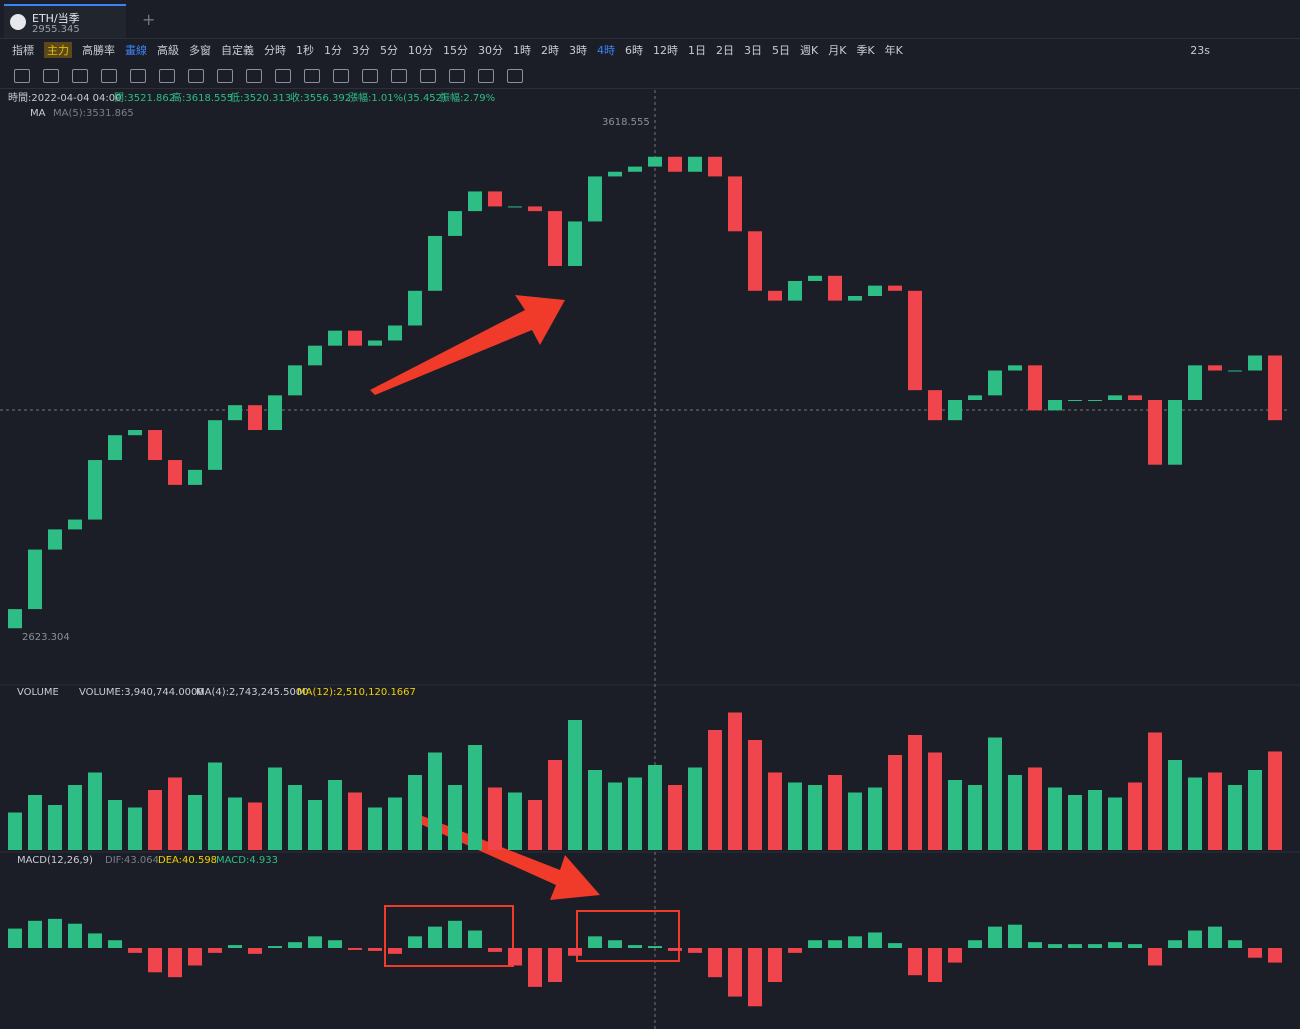 The width and height of the screenshot is (1300, 1029). Describe the element at coordinates (665, 50) in the screenshot. I see `interval: 12時` at that location.